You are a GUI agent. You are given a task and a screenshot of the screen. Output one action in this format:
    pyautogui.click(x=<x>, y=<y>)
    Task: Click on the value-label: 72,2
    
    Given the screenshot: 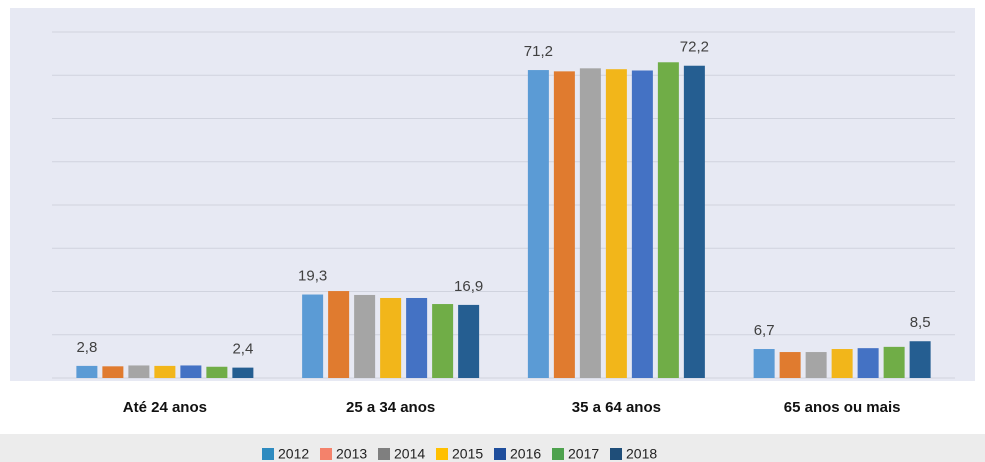 What is the action you would take?
    pyautogui.click(x=694, y=47)
    